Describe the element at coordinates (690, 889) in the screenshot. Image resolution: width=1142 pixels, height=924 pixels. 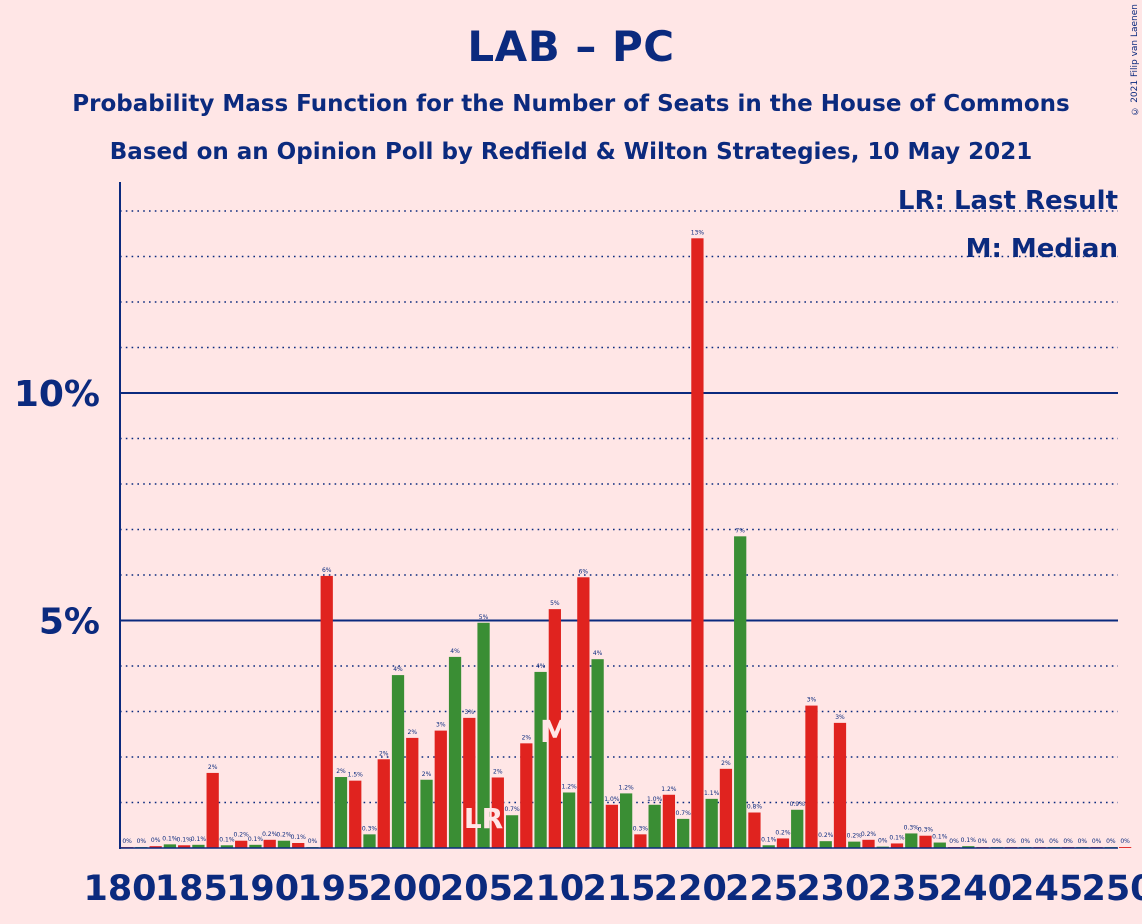
I see `x-tick-label: 220` at that location.